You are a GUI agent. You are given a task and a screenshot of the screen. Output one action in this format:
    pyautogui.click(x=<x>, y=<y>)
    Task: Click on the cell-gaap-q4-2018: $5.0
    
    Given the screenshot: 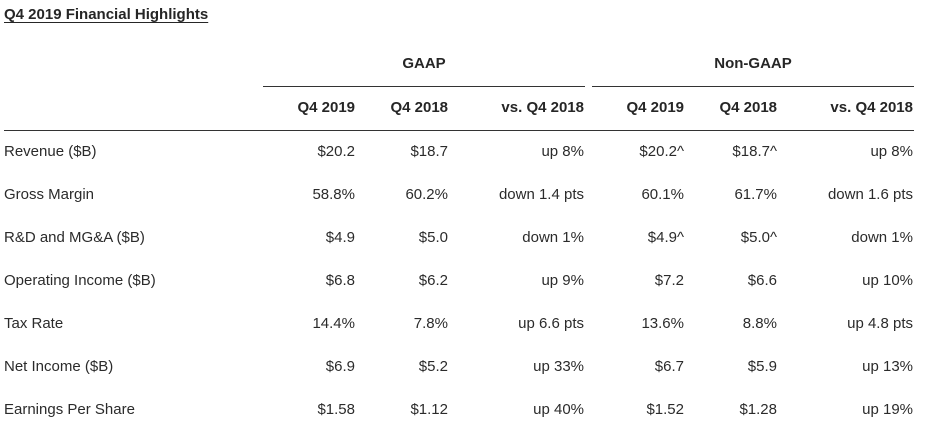 What is the action you would take?
    pyautogui.click(x=433, y=237)
    